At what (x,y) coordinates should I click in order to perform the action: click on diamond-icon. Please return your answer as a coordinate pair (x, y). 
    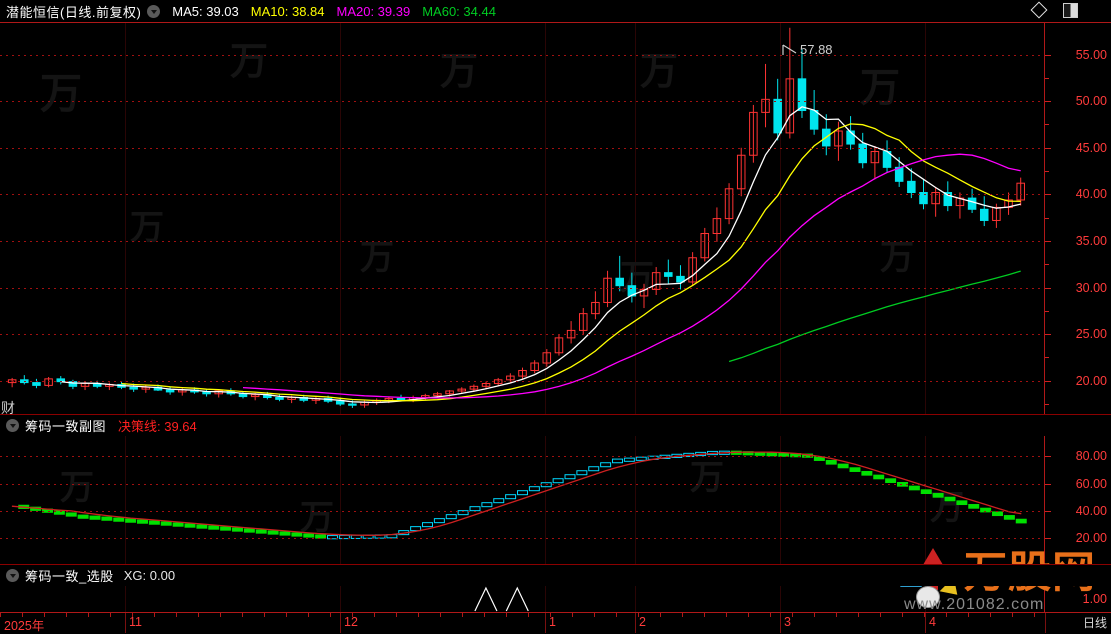
    Looking at the image, I should click on (1039, 10).